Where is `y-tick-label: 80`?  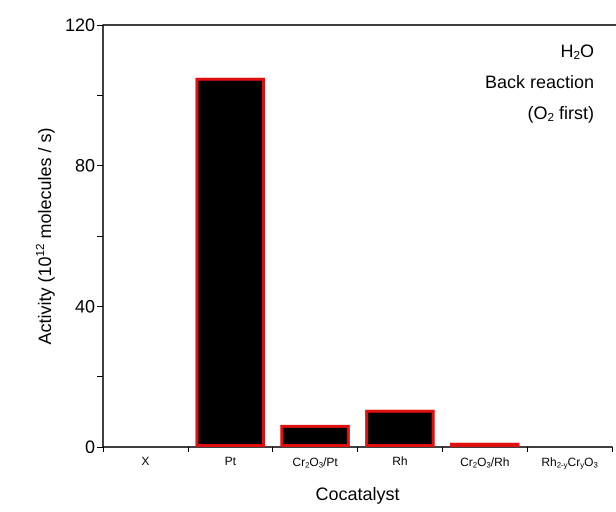
y-tick-label: 80 is located at coordinates (84, 166).